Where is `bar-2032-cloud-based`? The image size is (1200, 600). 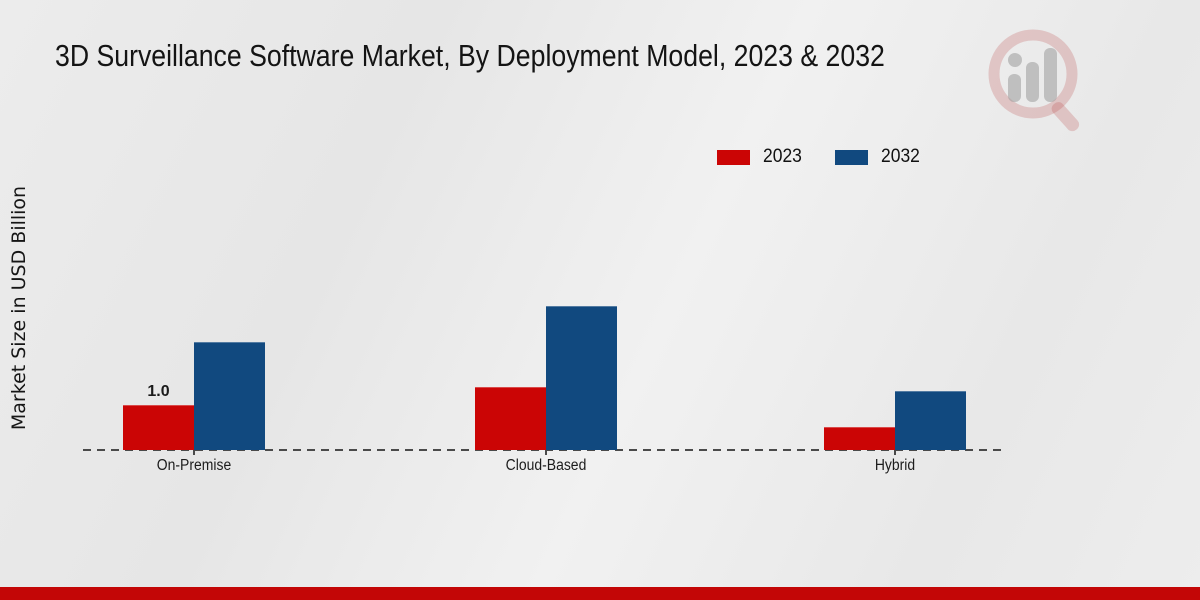 bar-2032-cloud-based is located at coordinates (581, 378).